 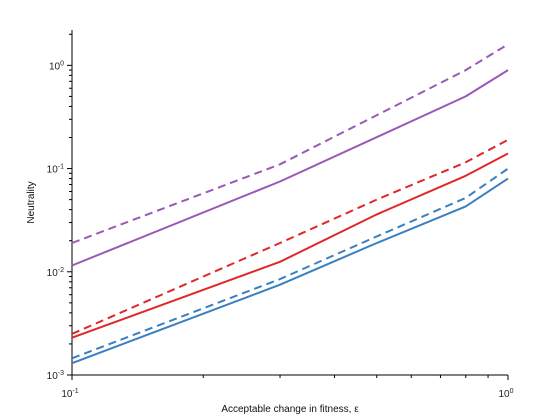 I want to click on y-axis-label: Neutrality, so click(x=31, y=202).